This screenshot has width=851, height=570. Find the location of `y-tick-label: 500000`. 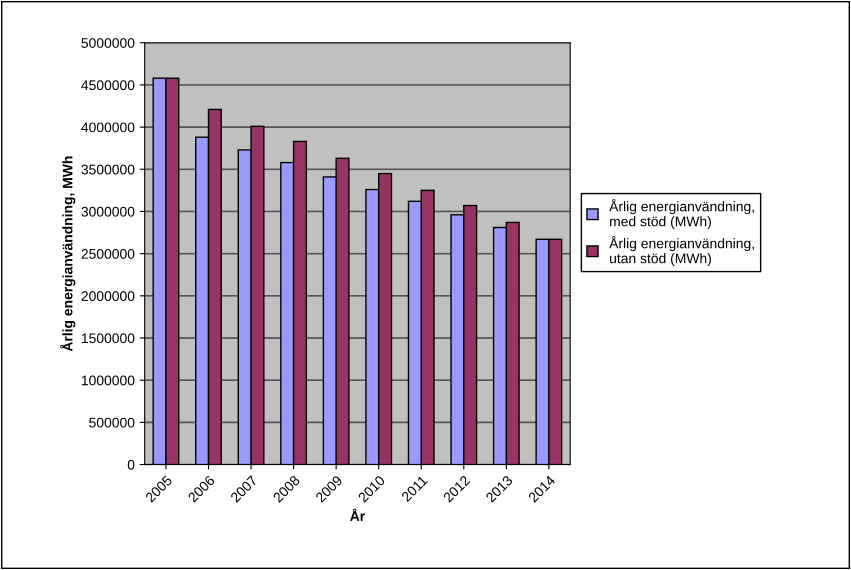

y-tick-label: 500000 is located at coordinates (111, 423).